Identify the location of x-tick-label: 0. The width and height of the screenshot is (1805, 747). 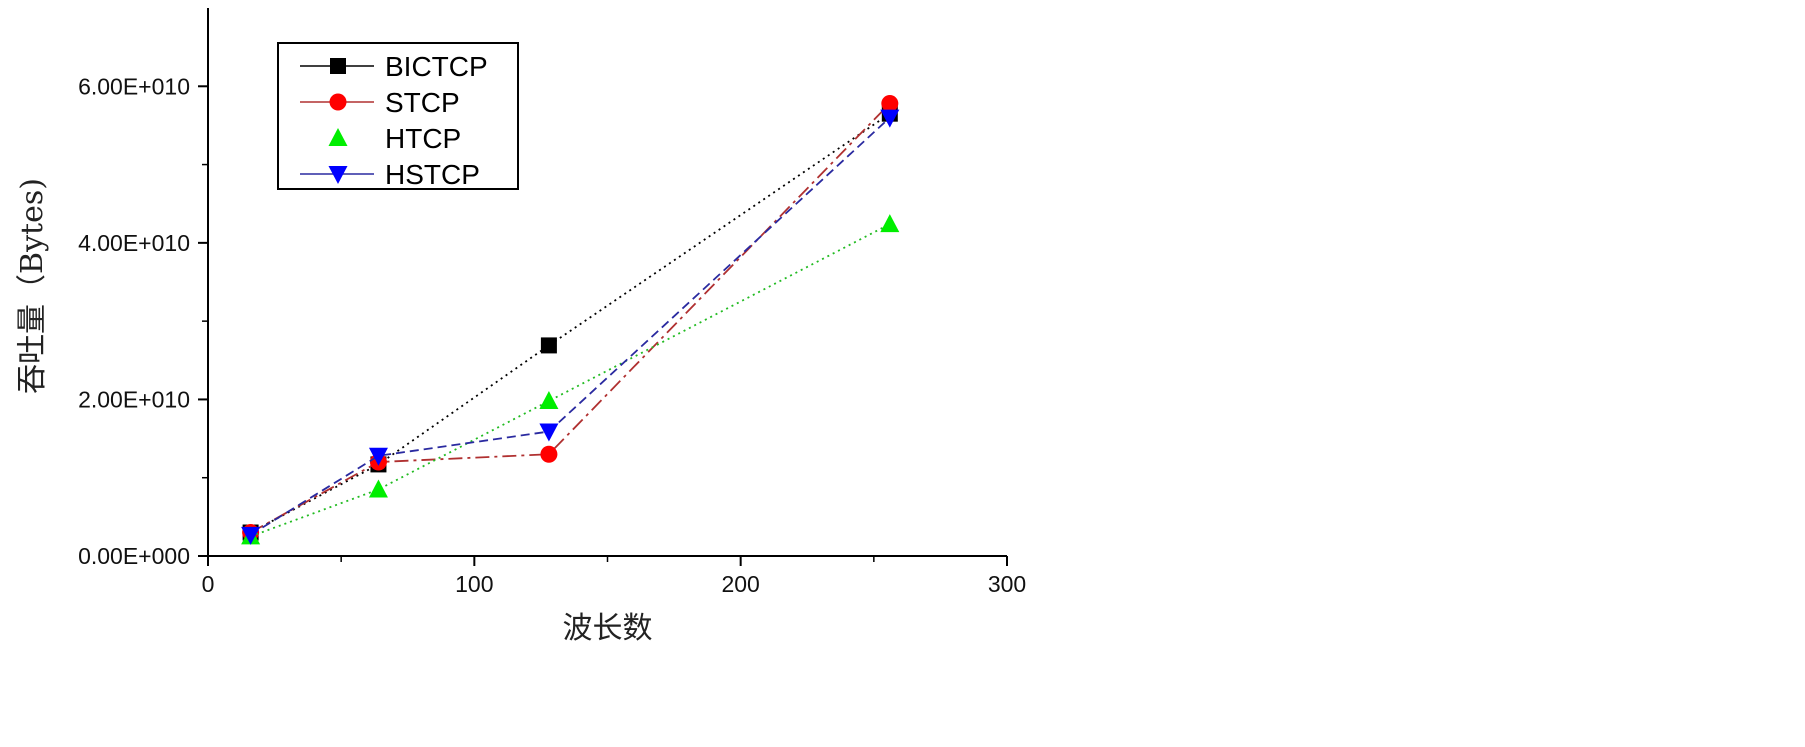
(208, 584).